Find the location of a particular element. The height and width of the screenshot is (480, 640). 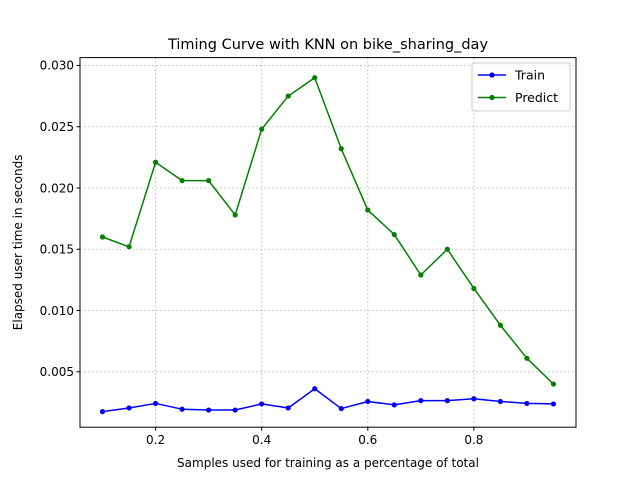

y-tick-label: 0.005 is located at coordinates (57, 372).